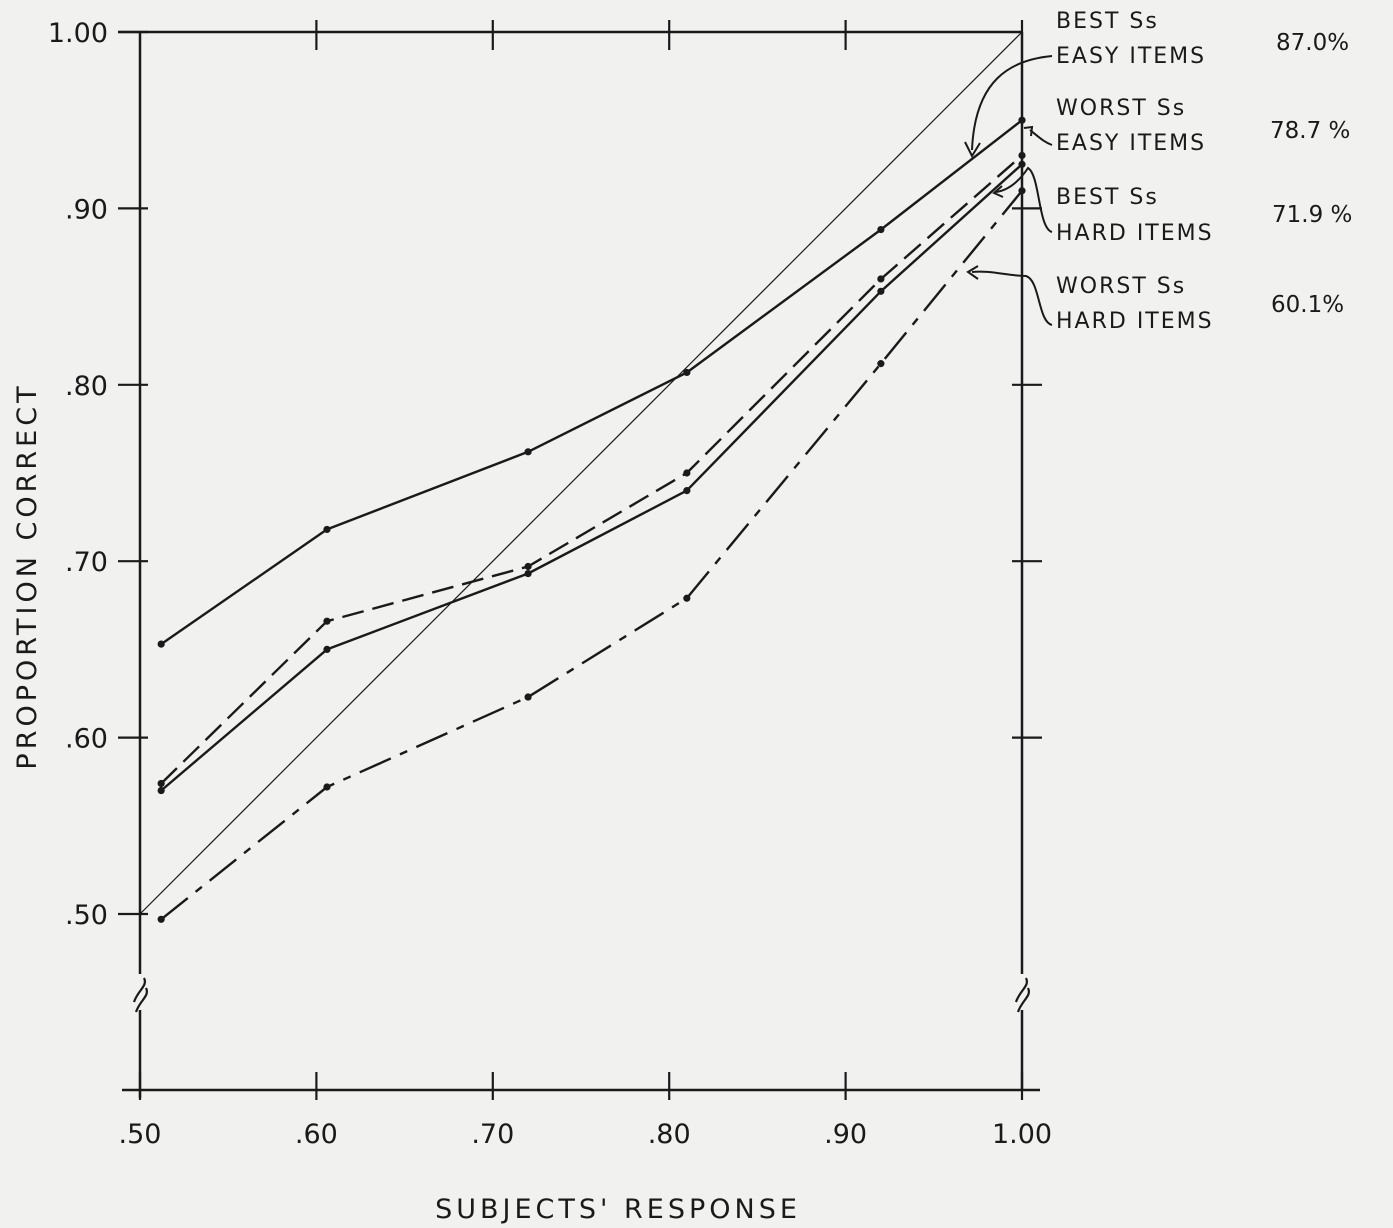 The width and height of the screenshot is (1393, 1228). What do you see at coordinates (86, 739) in the screenshot?
I see `y-tick-label: .60` at bounding box center [86, 739].